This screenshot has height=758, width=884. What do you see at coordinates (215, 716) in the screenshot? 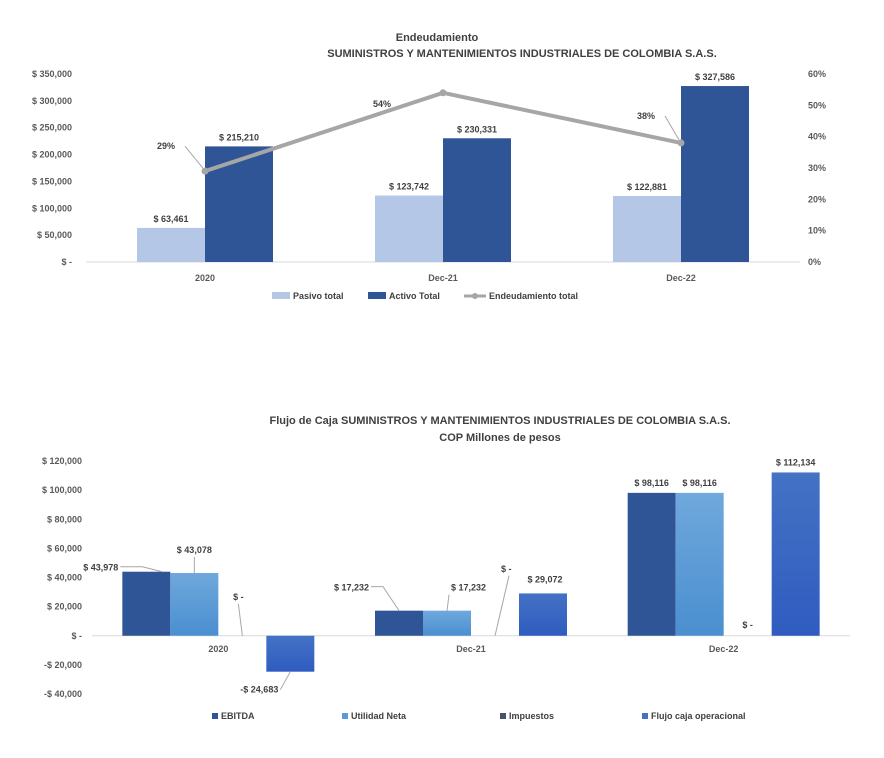
I see `chart2-legend-swatch-ebitda` at bounding box center [215, 716].